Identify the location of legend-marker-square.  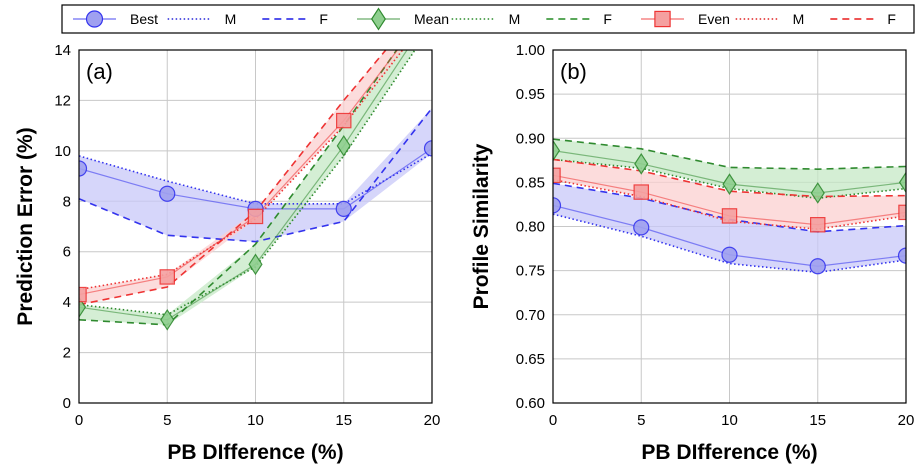
(662, 19).